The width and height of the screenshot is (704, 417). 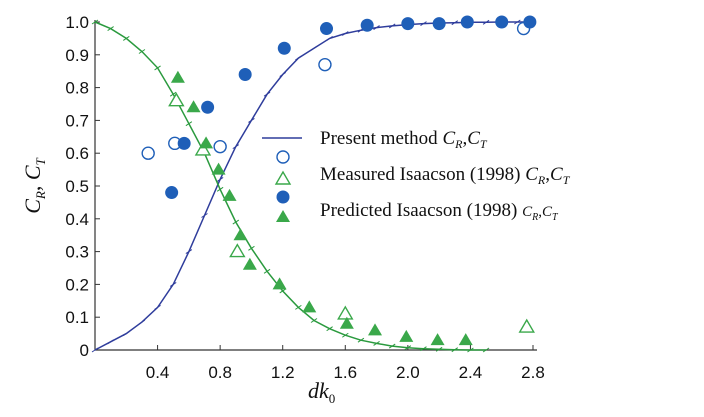 What do you see at coordinates (32, 206) in the screenshot?
I see `y-axis-title-cr: C` at bounding box center [32, 206].